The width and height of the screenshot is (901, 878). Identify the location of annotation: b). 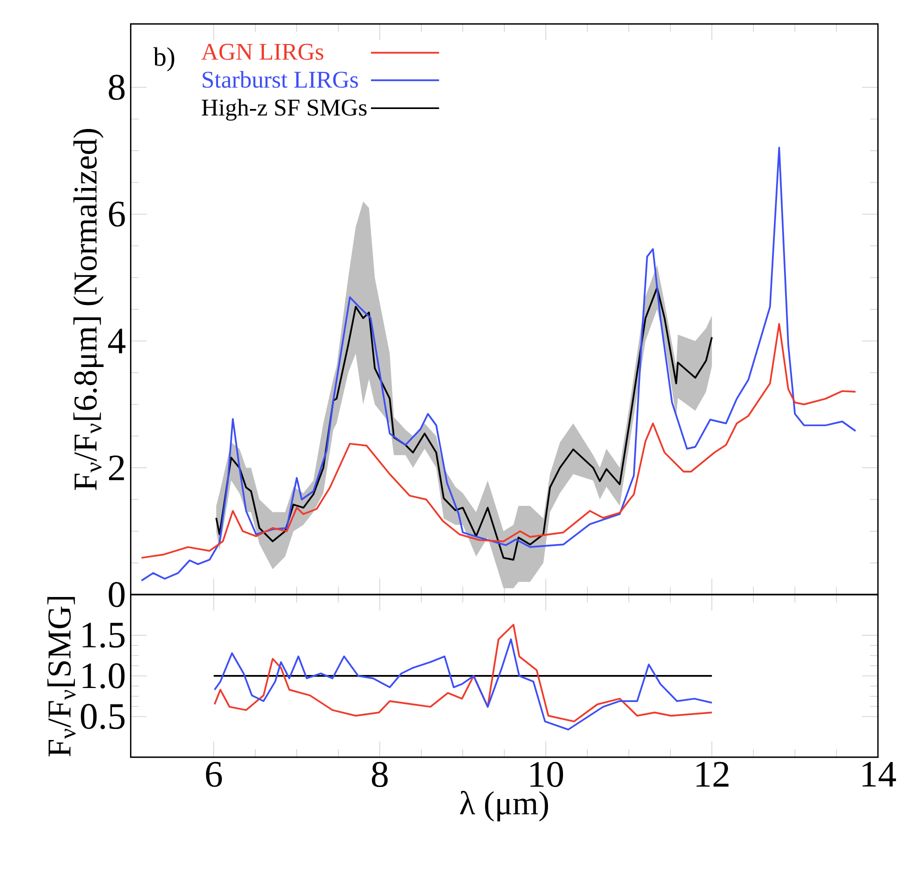
(163, 59).